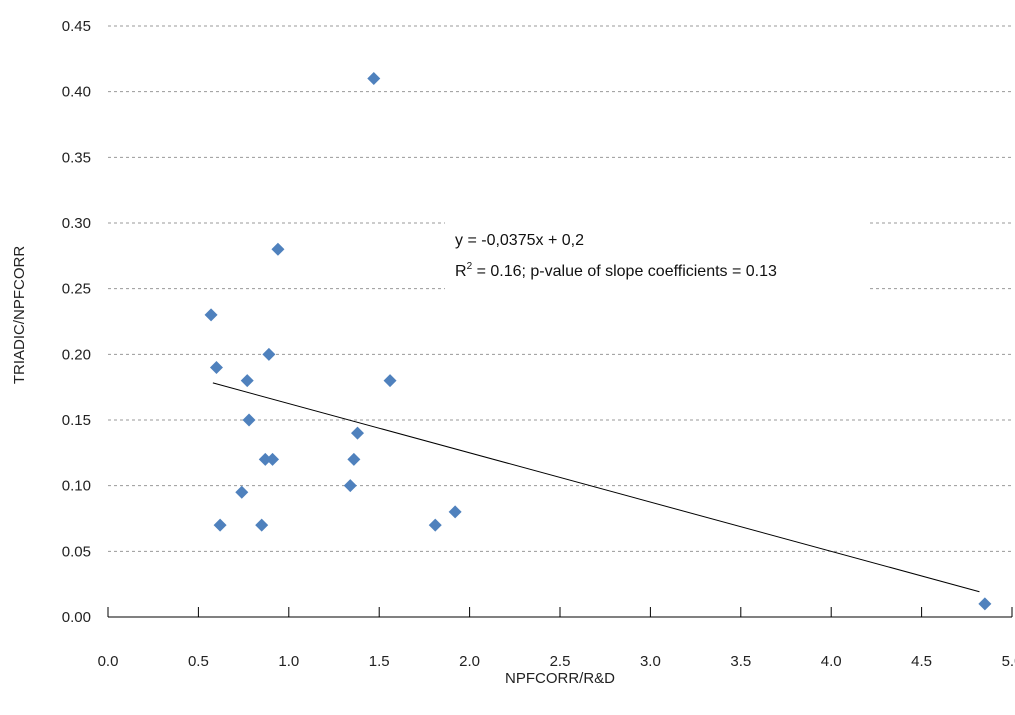 Image resolution: width=1015 pixels, height=715 pixels. Describe the element at coordinates (740, 661) in the screenshot. I see `x-tick-label: 3.5` at that location.